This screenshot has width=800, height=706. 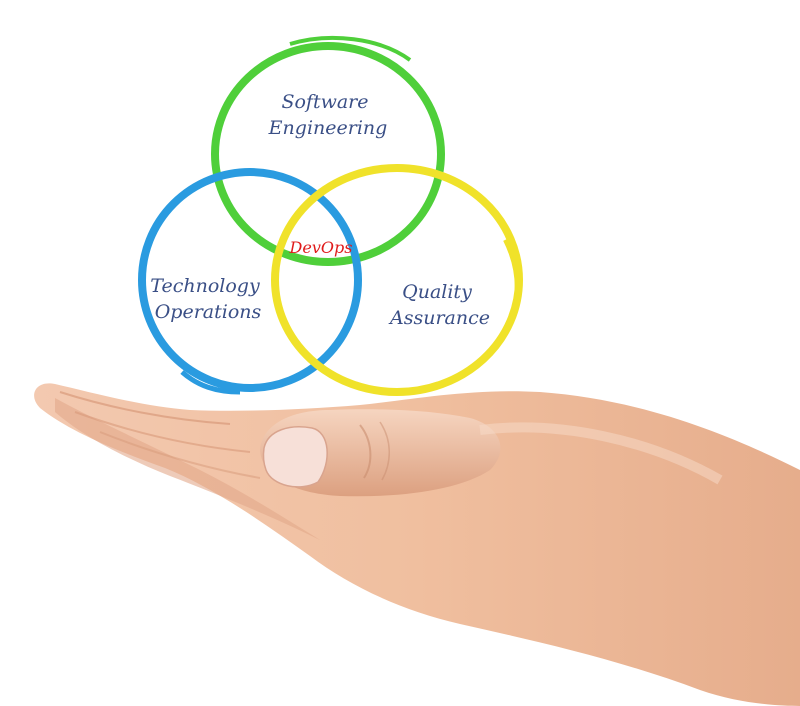 What do you see at coordinates (328, 115) in the screenshot?
I see `label-software-engineering: Software Engineering` at bounding box center [328, 115].